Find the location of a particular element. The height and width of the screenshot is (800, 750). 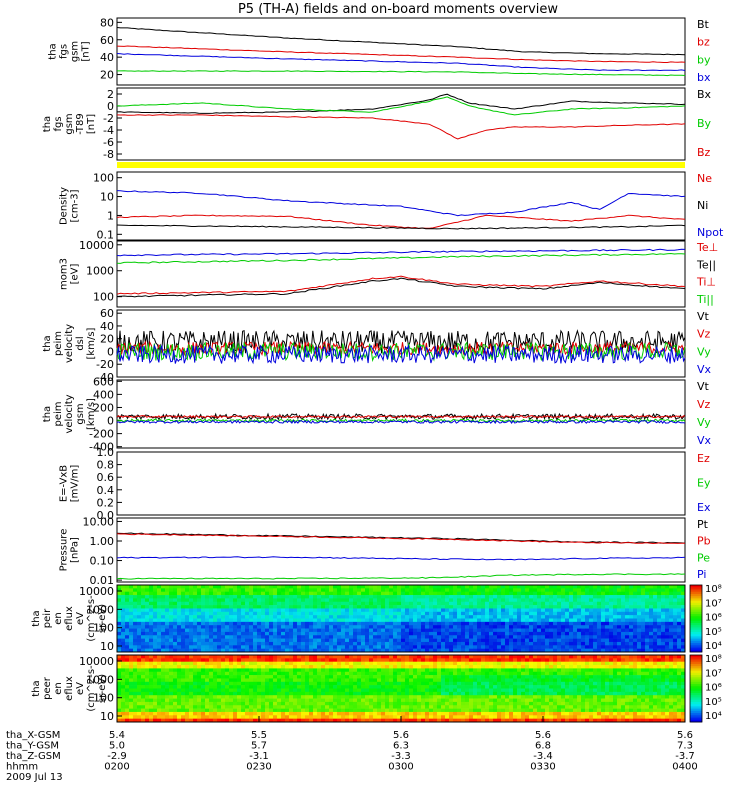

colorbar-cell is located at coordinates (696, 602).